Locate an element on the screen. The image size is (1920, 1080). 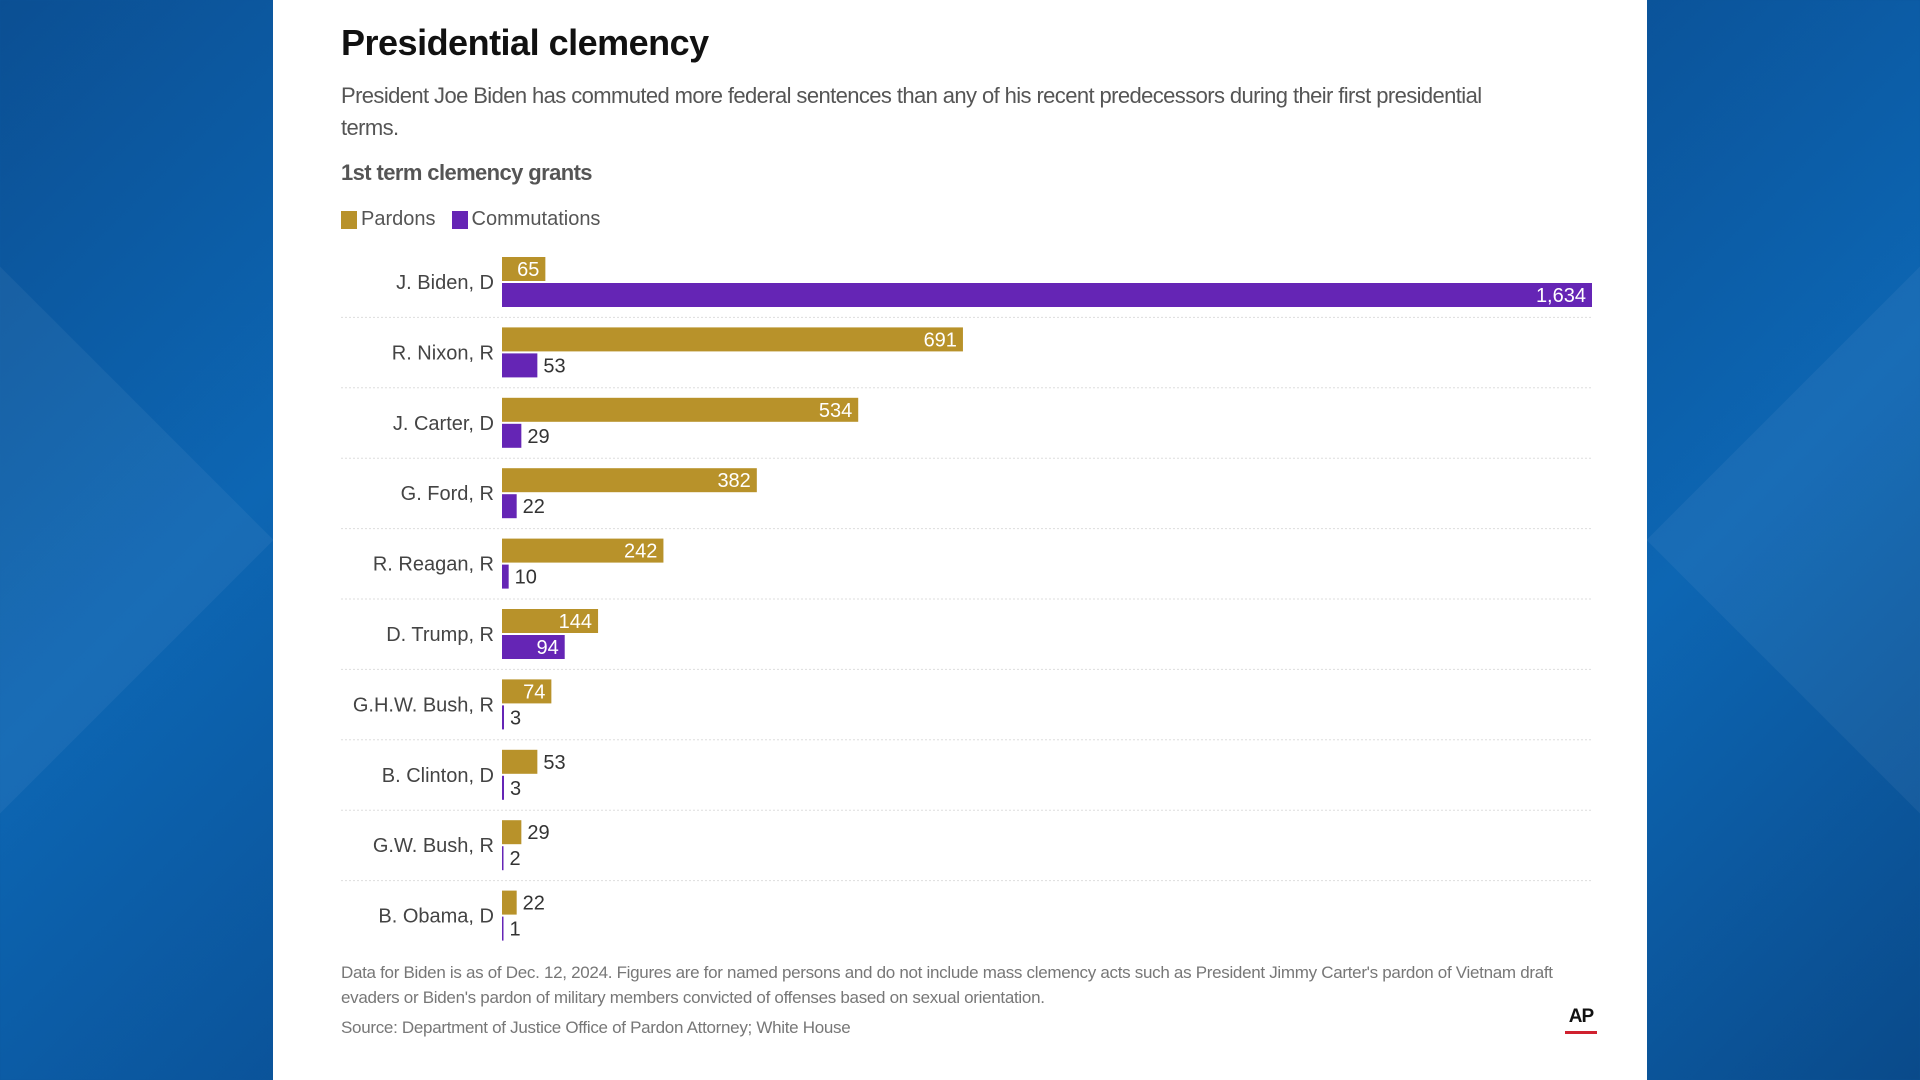
data-label: 1,634 is located at coordinates (1561, 296).